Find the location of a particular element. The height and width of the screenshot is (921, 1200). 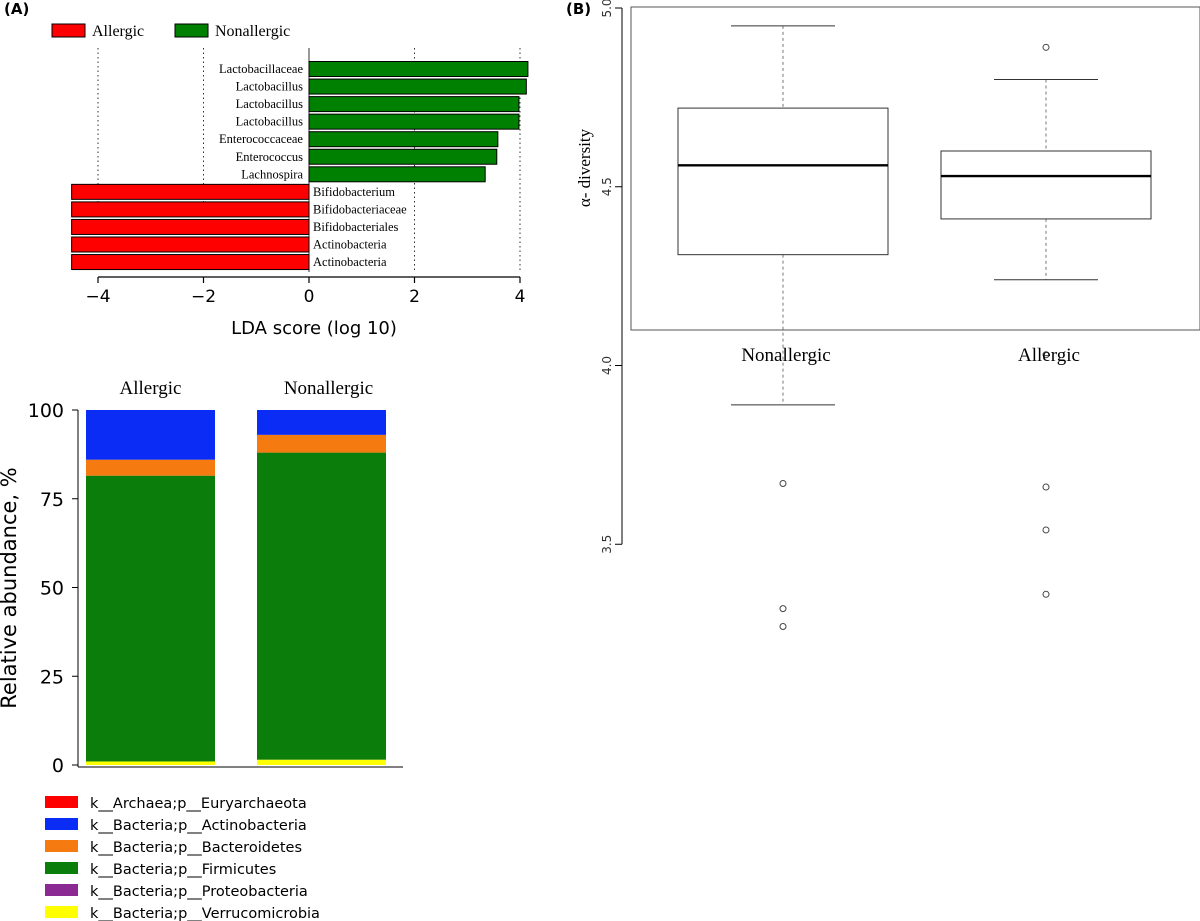

stacked-category-label: Nonallergic is located at coordinates (328, 388).